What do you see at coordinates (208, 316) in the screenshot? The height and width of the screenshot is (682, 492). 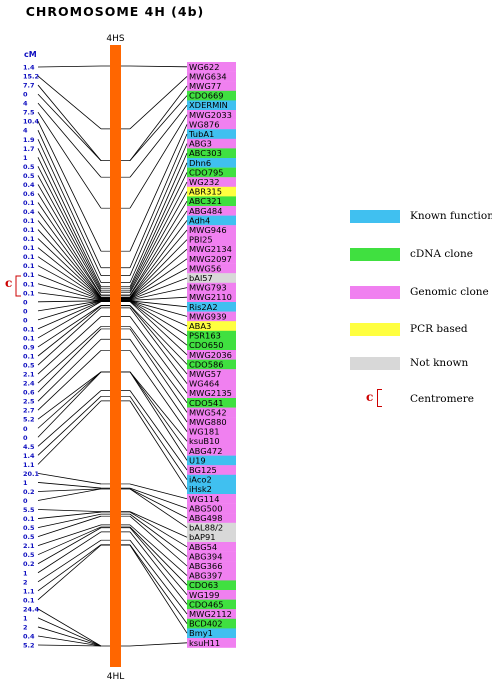 I see `marker-label: MWG939` at bounding box center [208, 316].